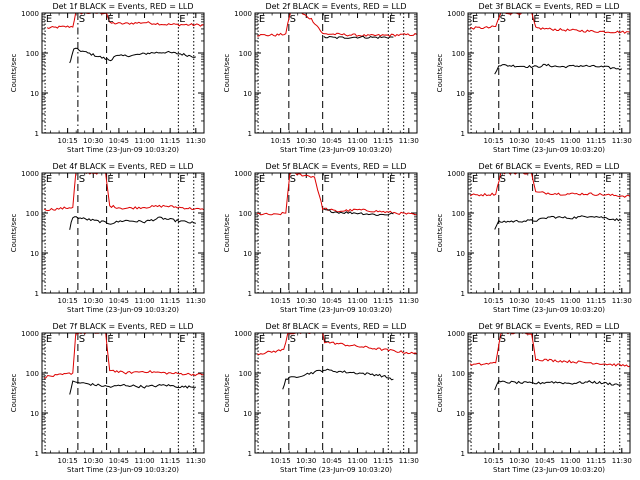  I want to click on y-tick-label: 1000, so click(243, 334).